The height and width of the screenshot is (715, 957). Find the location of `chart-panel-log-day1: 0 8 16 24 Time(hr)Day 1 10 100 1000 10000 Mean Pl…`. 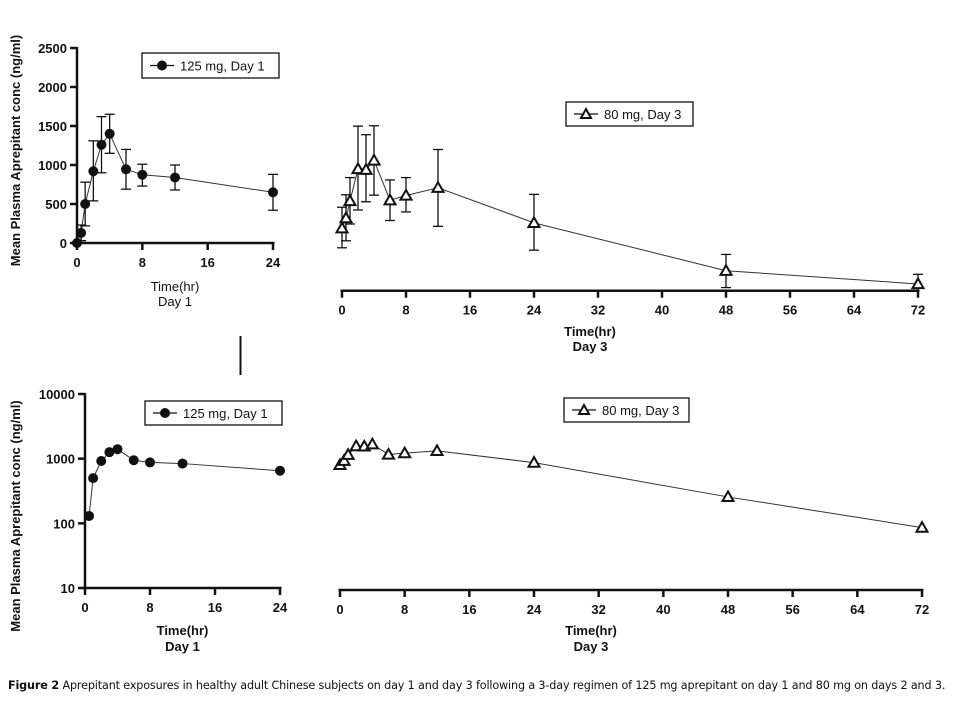

chart-panel-log-day1: 0 8 16 24 Time(hr)Day 1 10 100 1000 10000 Mean Pl… is located at coordinates (148, 520).